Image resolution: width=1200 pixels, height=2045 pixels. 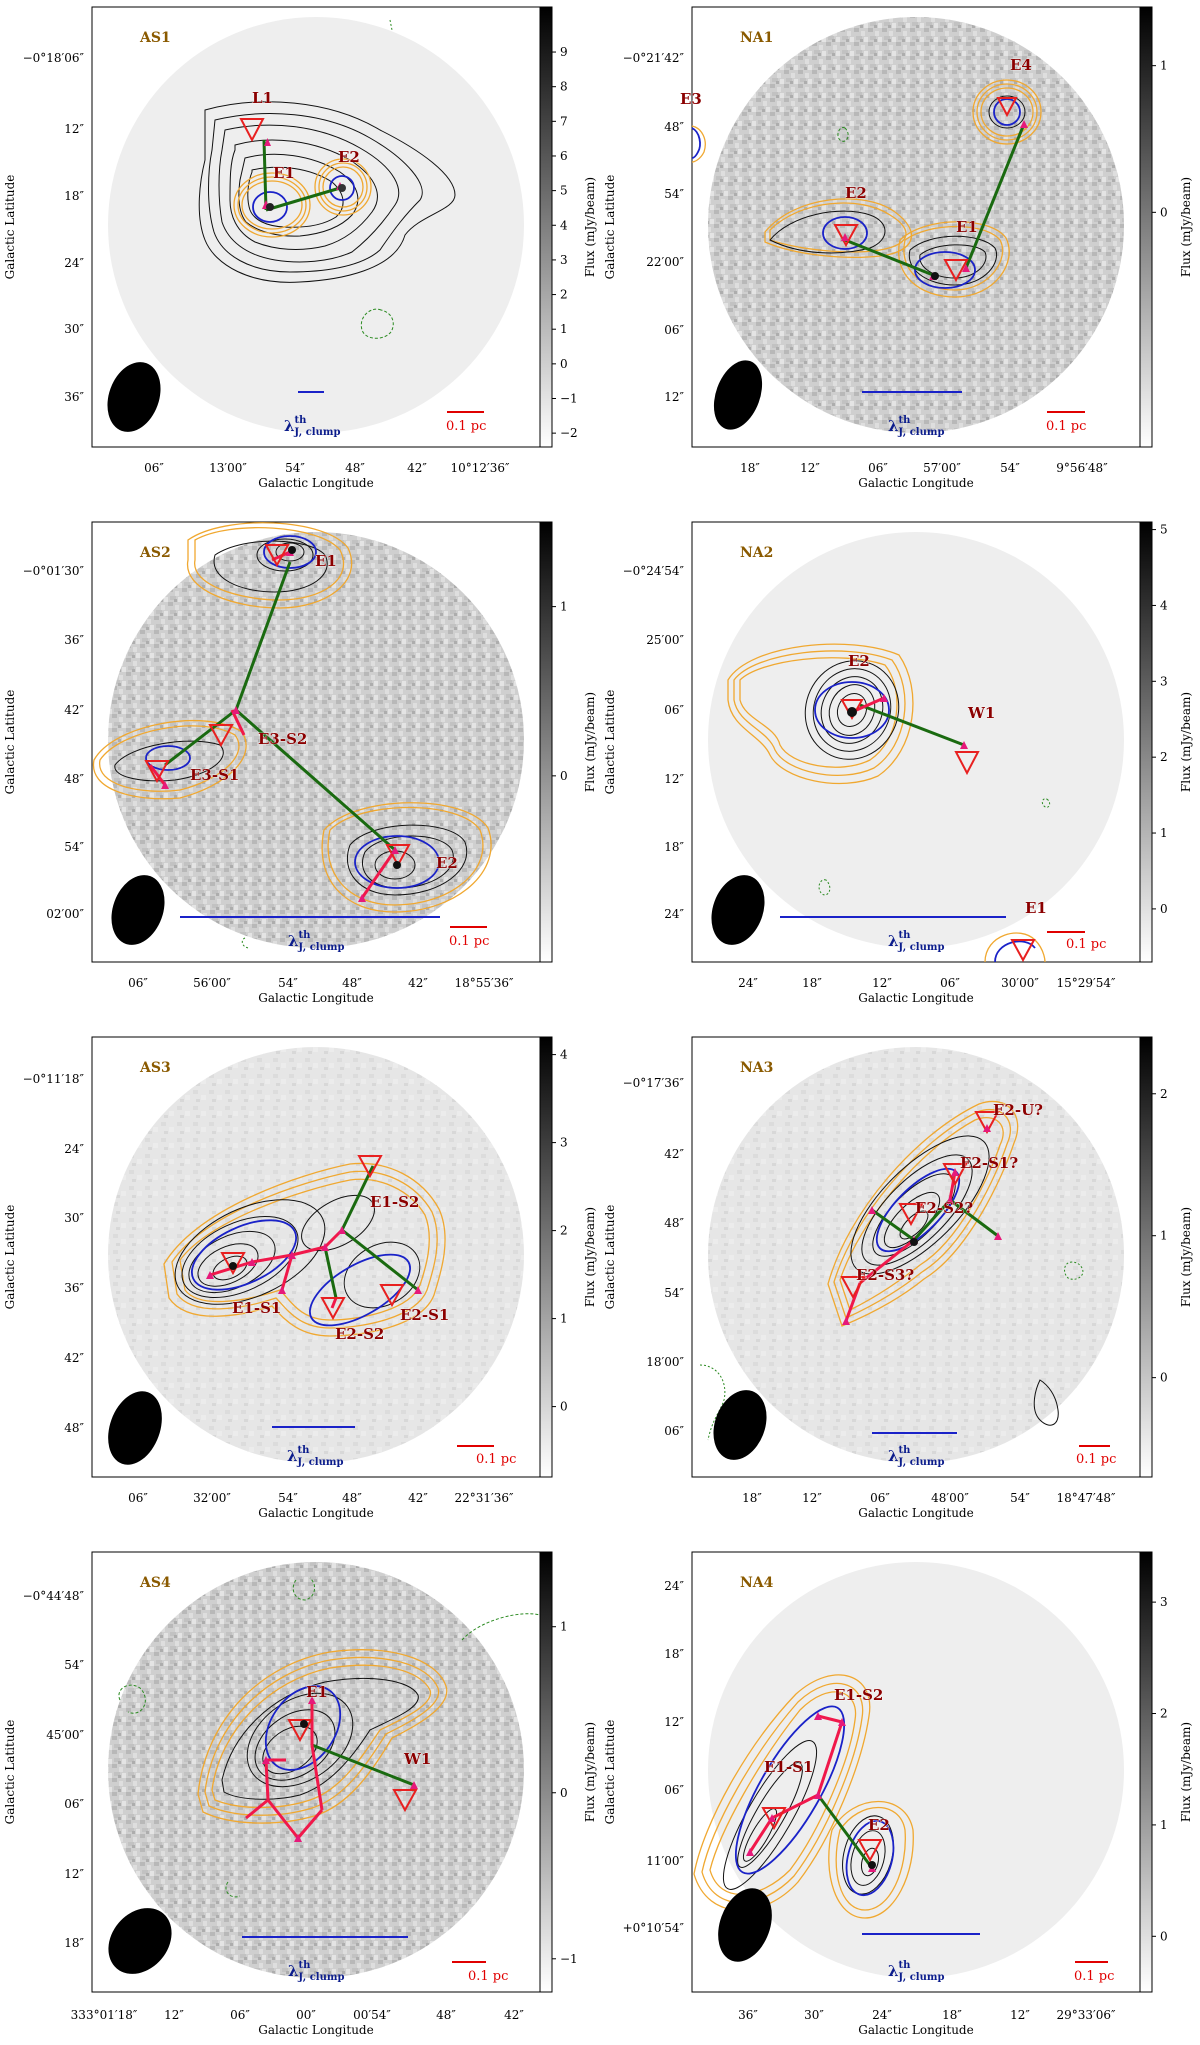 I want to click on core-labels: E2-U? E2-S1? E2-S2? E2-S3?, so click(x=950, y=1193).